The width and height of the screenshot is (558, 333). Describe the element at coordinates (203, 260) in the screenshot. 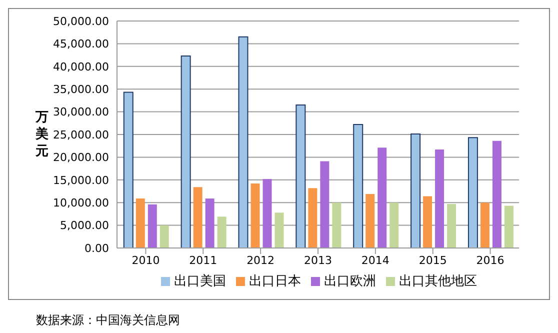

I see `x-tick-label: 2011` at that location.